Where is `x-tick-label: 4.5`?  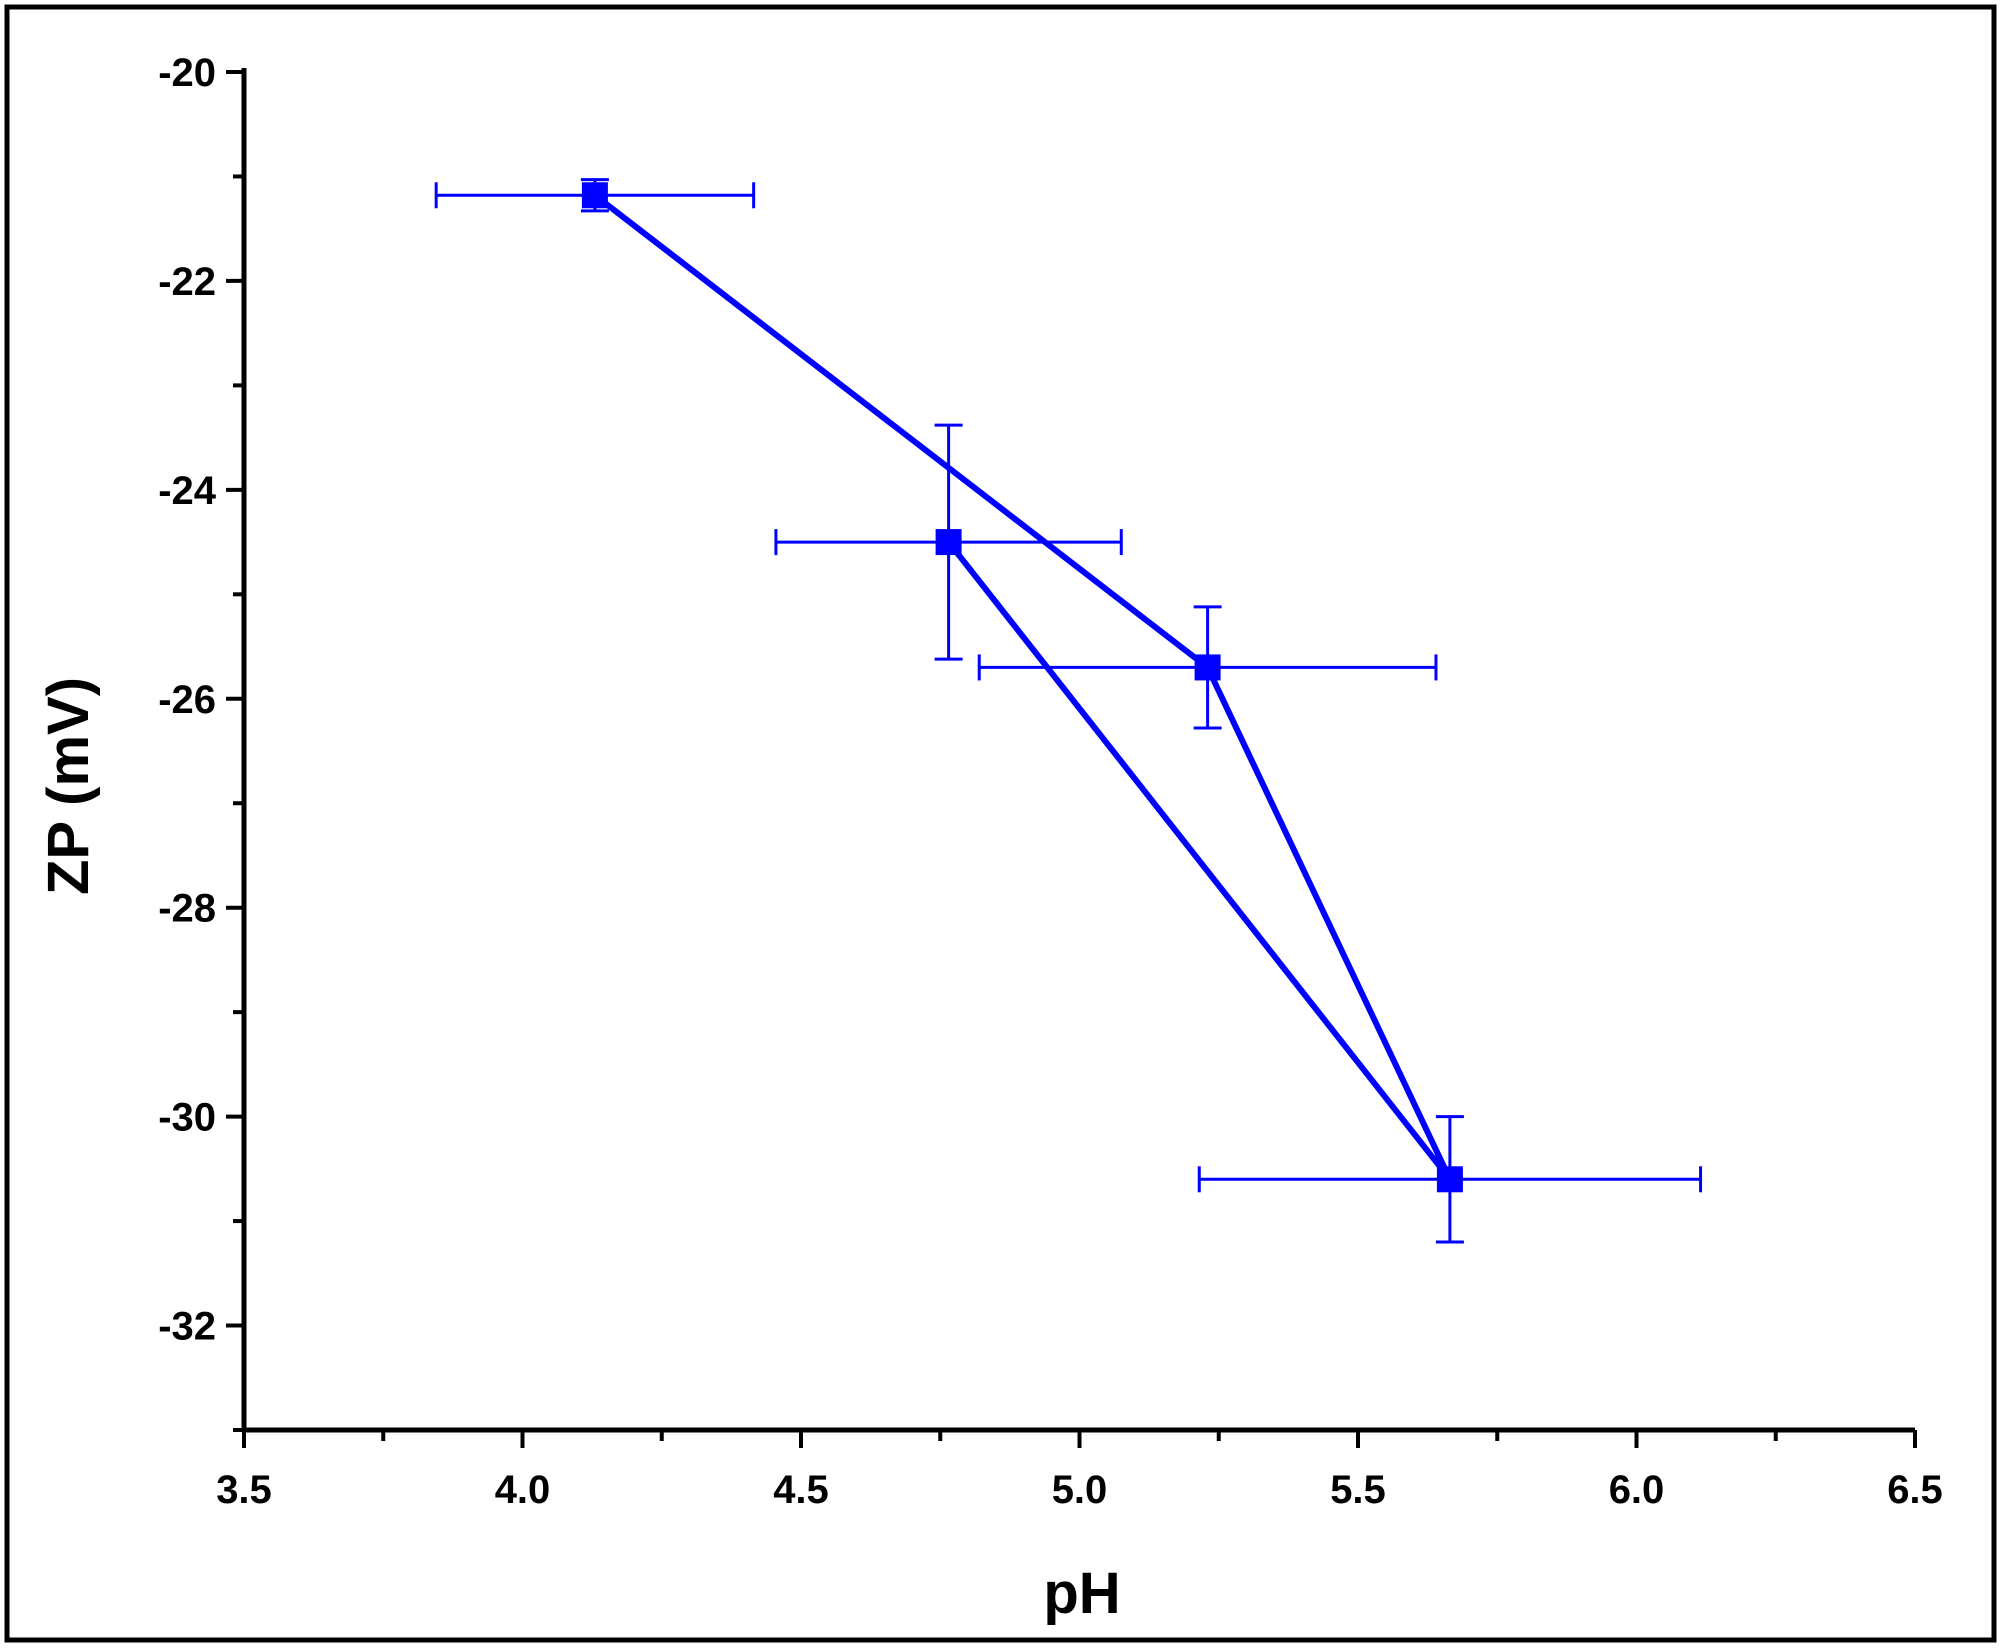 x-tick-label: 4.5 is located at coordinates (801, 1490).